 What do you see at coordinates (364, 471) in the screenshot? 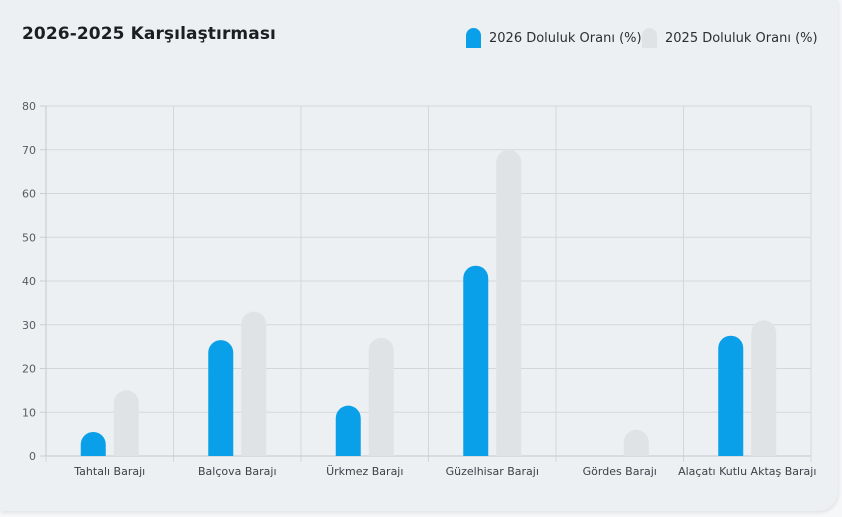
I see `x-tick-label: Ürkmez Barajı` at bounding box center [364, 471].